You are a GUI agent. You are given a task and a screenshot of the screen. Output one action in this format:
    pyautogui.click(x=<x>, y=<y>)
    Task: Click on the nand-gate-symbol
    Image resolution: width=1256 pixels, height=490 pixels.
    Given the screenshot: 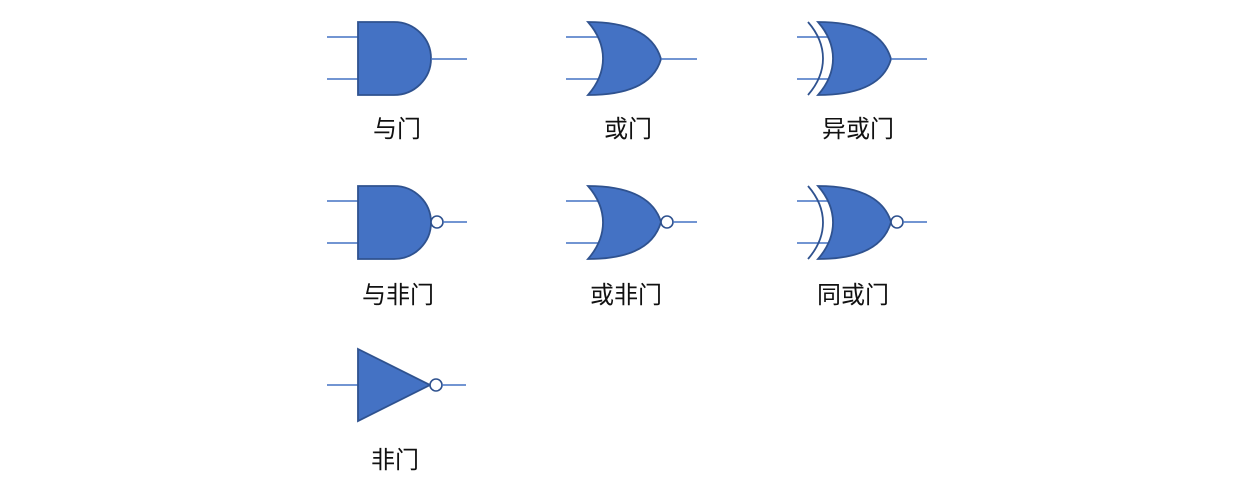 What is the action you would take?
    pyautogui.click(x=397, y=222)
    